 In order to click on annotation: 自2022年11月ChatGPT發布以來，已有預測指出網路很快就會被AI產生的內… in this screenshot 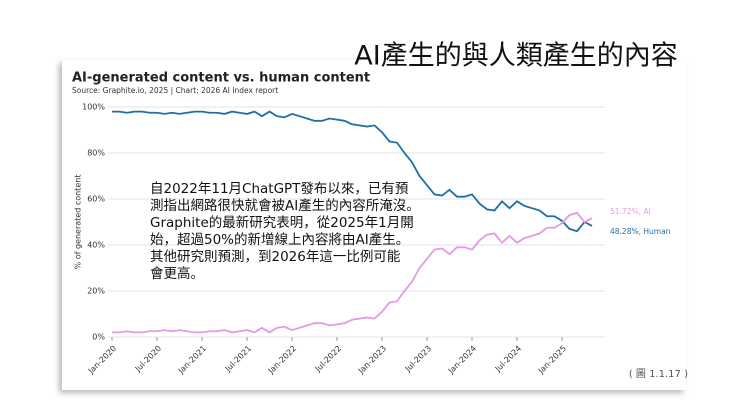, I will do `click(285, 231)`.